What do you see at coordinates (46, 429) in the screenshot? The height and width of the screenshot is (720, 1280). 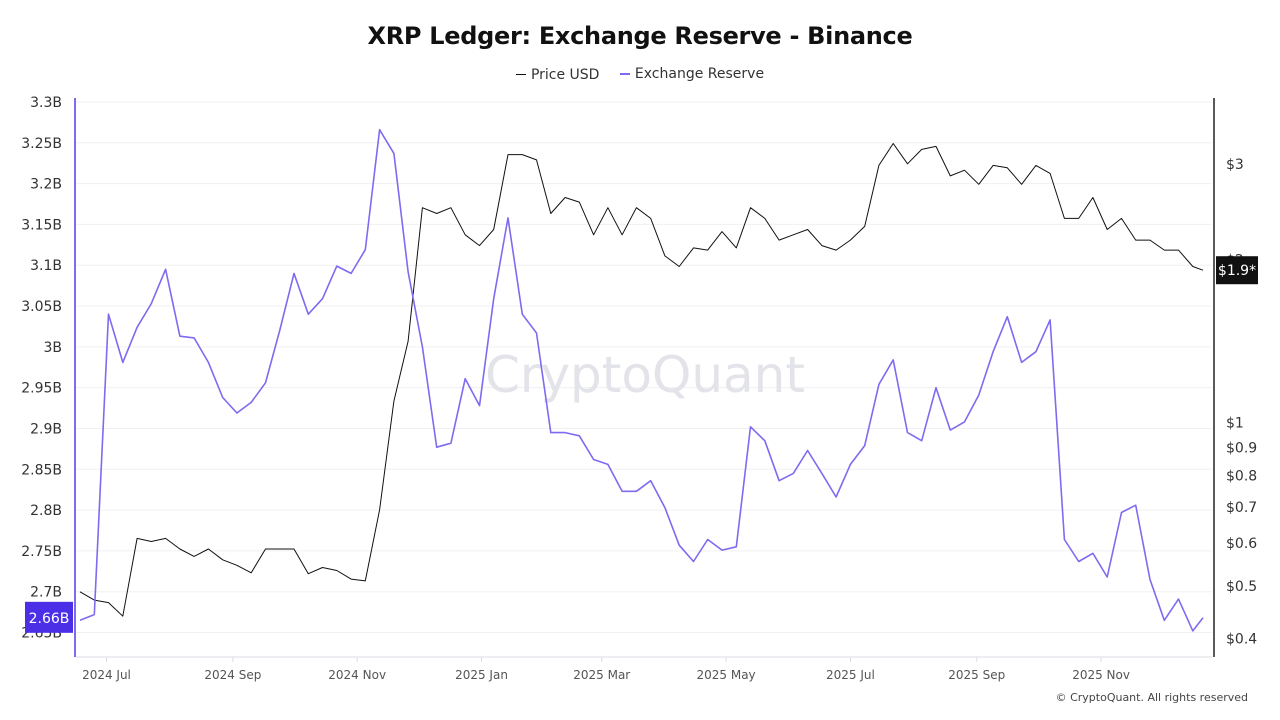 I see `y-left-tick-label: 2.9B` at bounding box center [46, 429].